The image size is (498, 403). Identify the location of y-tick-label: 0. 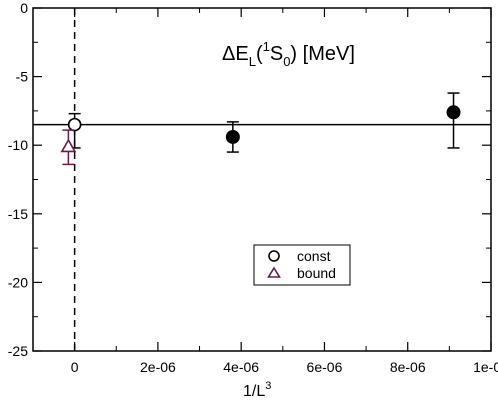
(24, 8).